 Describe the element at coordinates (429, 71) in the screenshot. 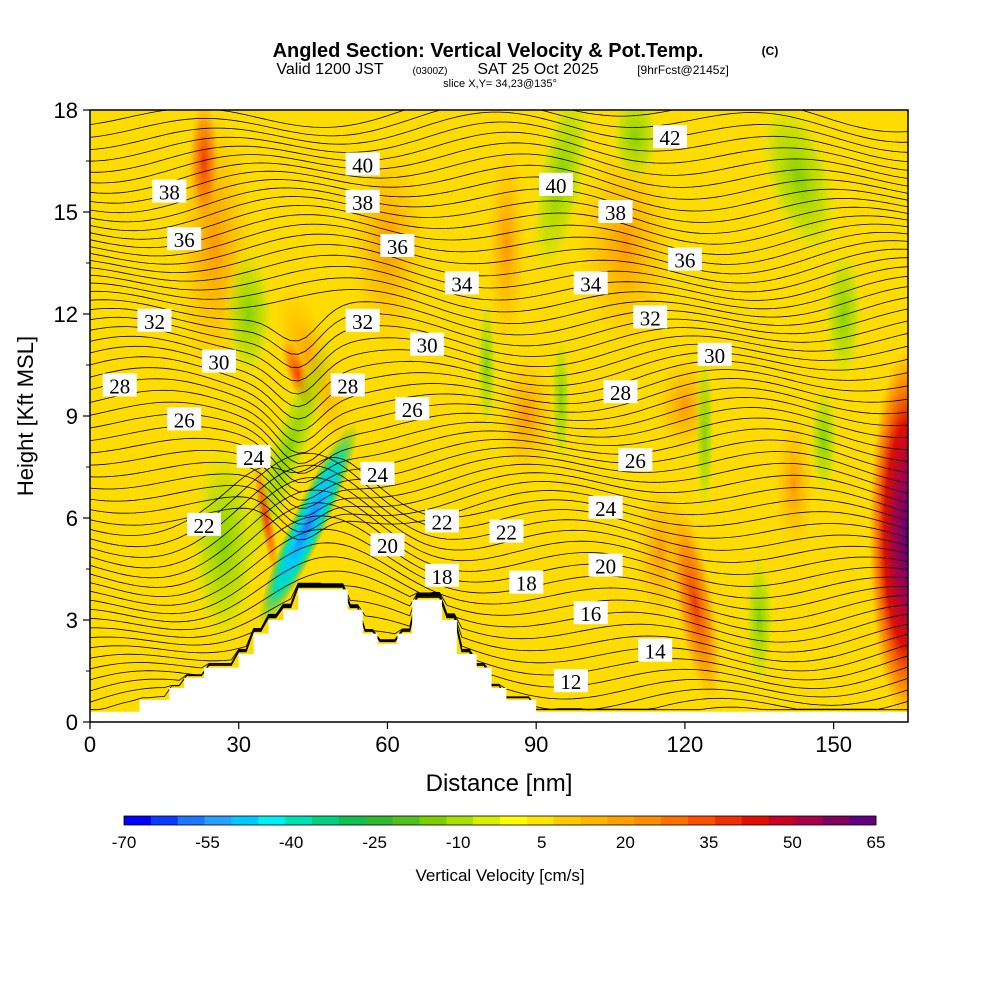

I see `valid-time-utc: (0300Z)` at that location.